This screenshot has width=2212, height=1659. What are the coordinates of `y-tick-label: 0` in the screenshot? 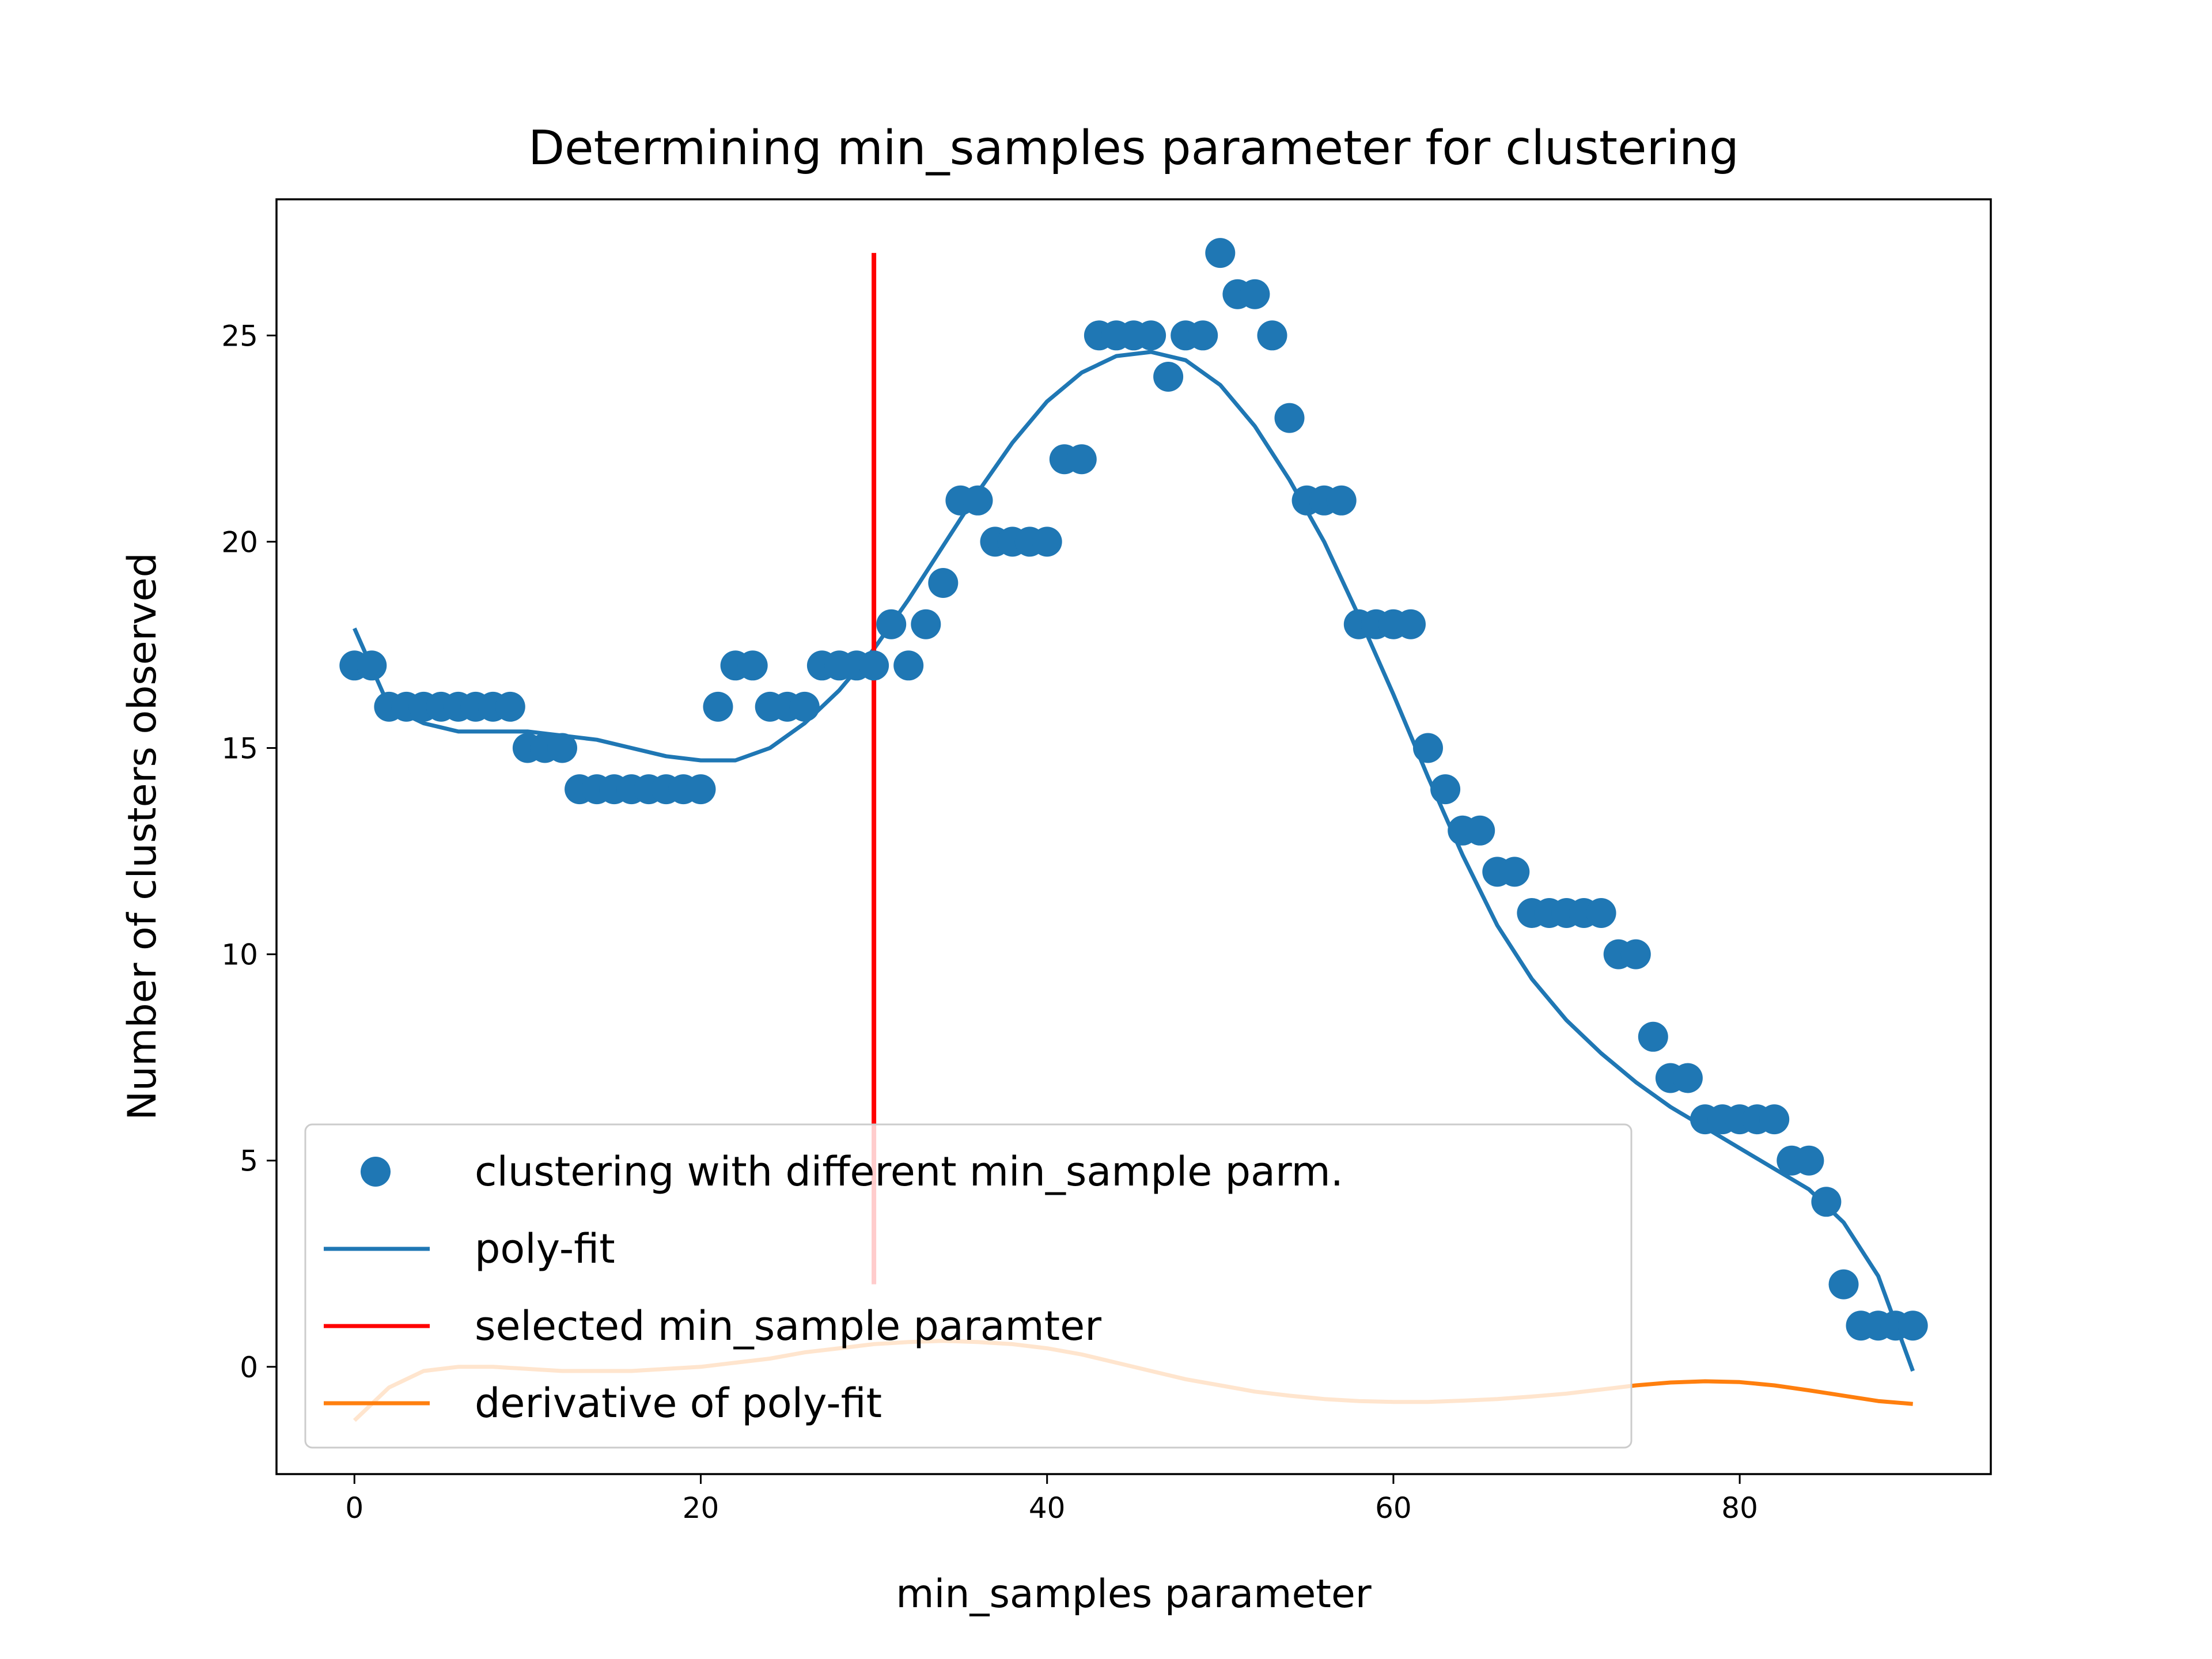 It's located at (249, 1367).